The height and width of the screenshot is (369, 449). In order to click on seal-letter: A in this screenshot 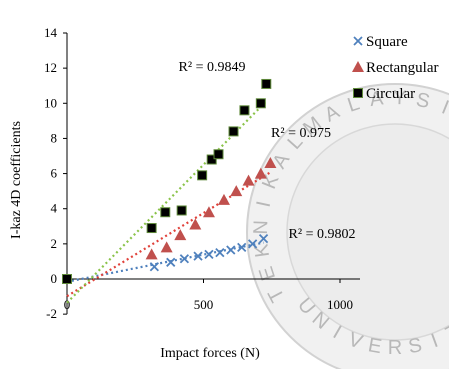, I will do `click(376, 99)`.